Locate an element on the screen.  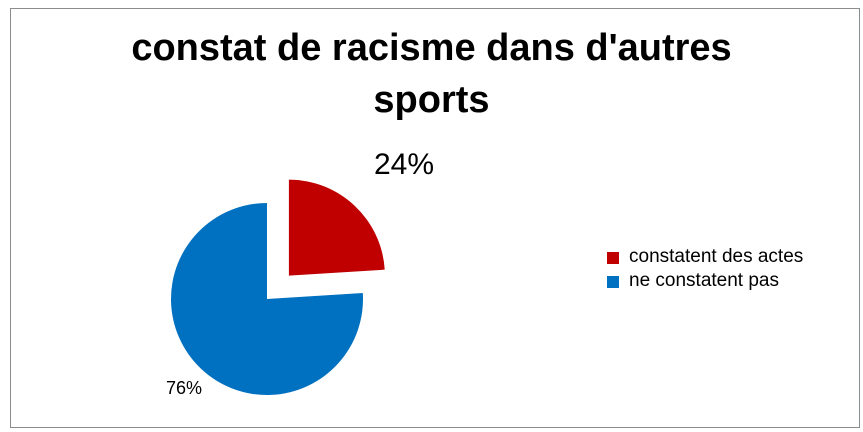
legend-swatch-ne-constatent is located at coordinates (613, 282).